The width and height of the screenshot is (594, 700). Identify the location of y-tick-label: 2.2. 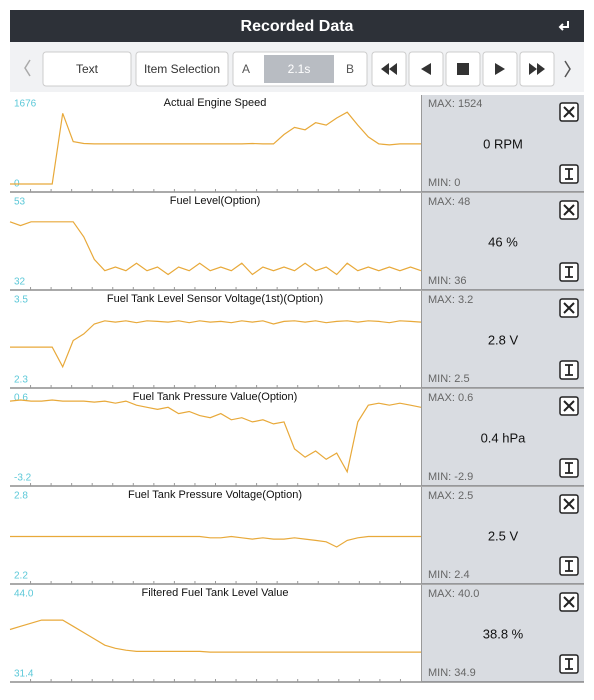
(21, 576).